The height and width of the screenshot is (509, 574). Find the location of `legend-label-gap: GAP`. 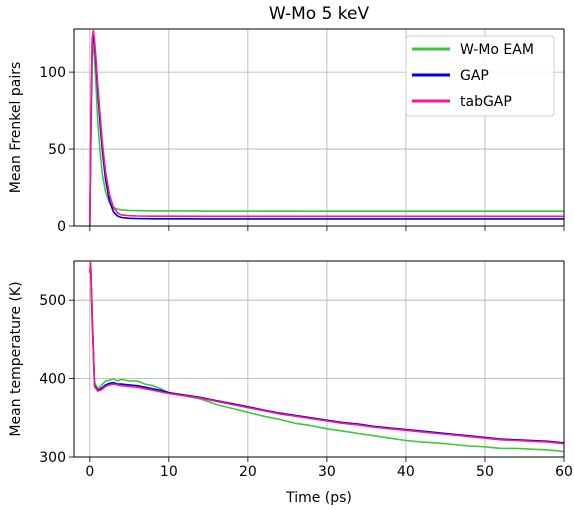

legend-label-gap: GAP is located at coordinates (474, 76).